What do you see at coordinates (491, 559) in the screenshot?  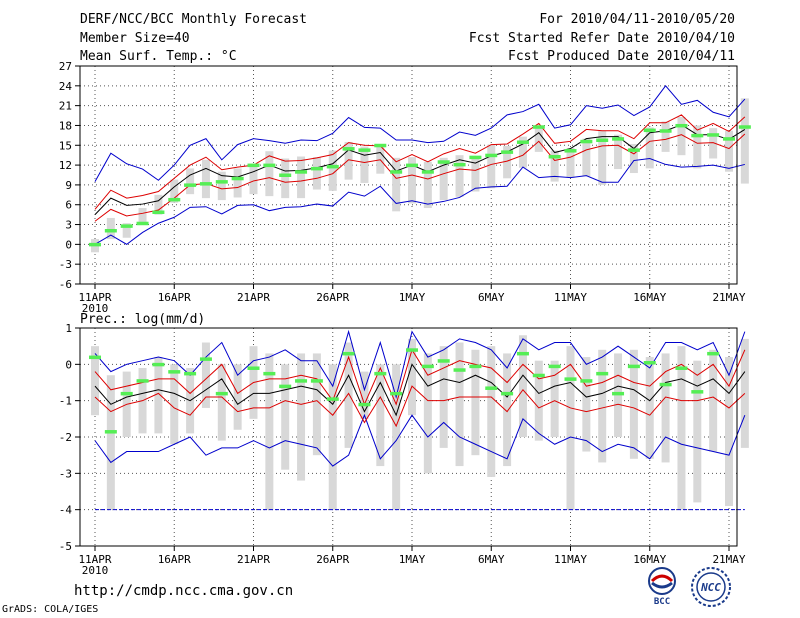 I see `x-tick-label: 6MAY` at bounding box center [491, 559].